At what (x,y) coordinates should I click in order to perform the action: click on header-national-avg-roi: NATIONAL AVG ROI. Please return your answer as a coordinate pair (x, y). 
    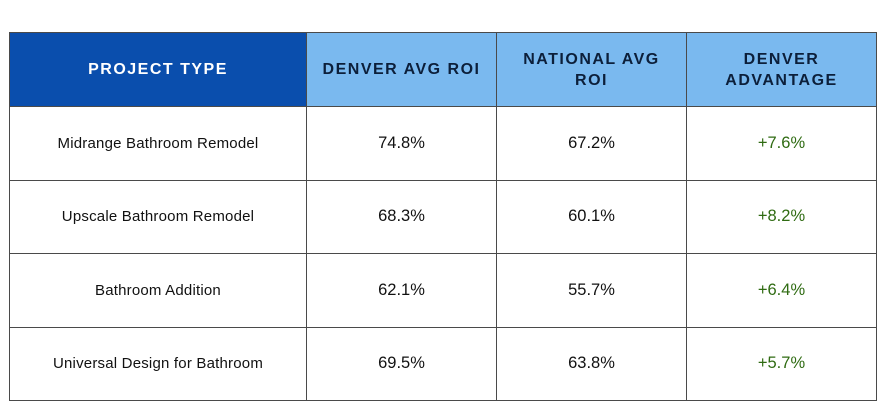
    Looking at the image, I should click on (591, 69).